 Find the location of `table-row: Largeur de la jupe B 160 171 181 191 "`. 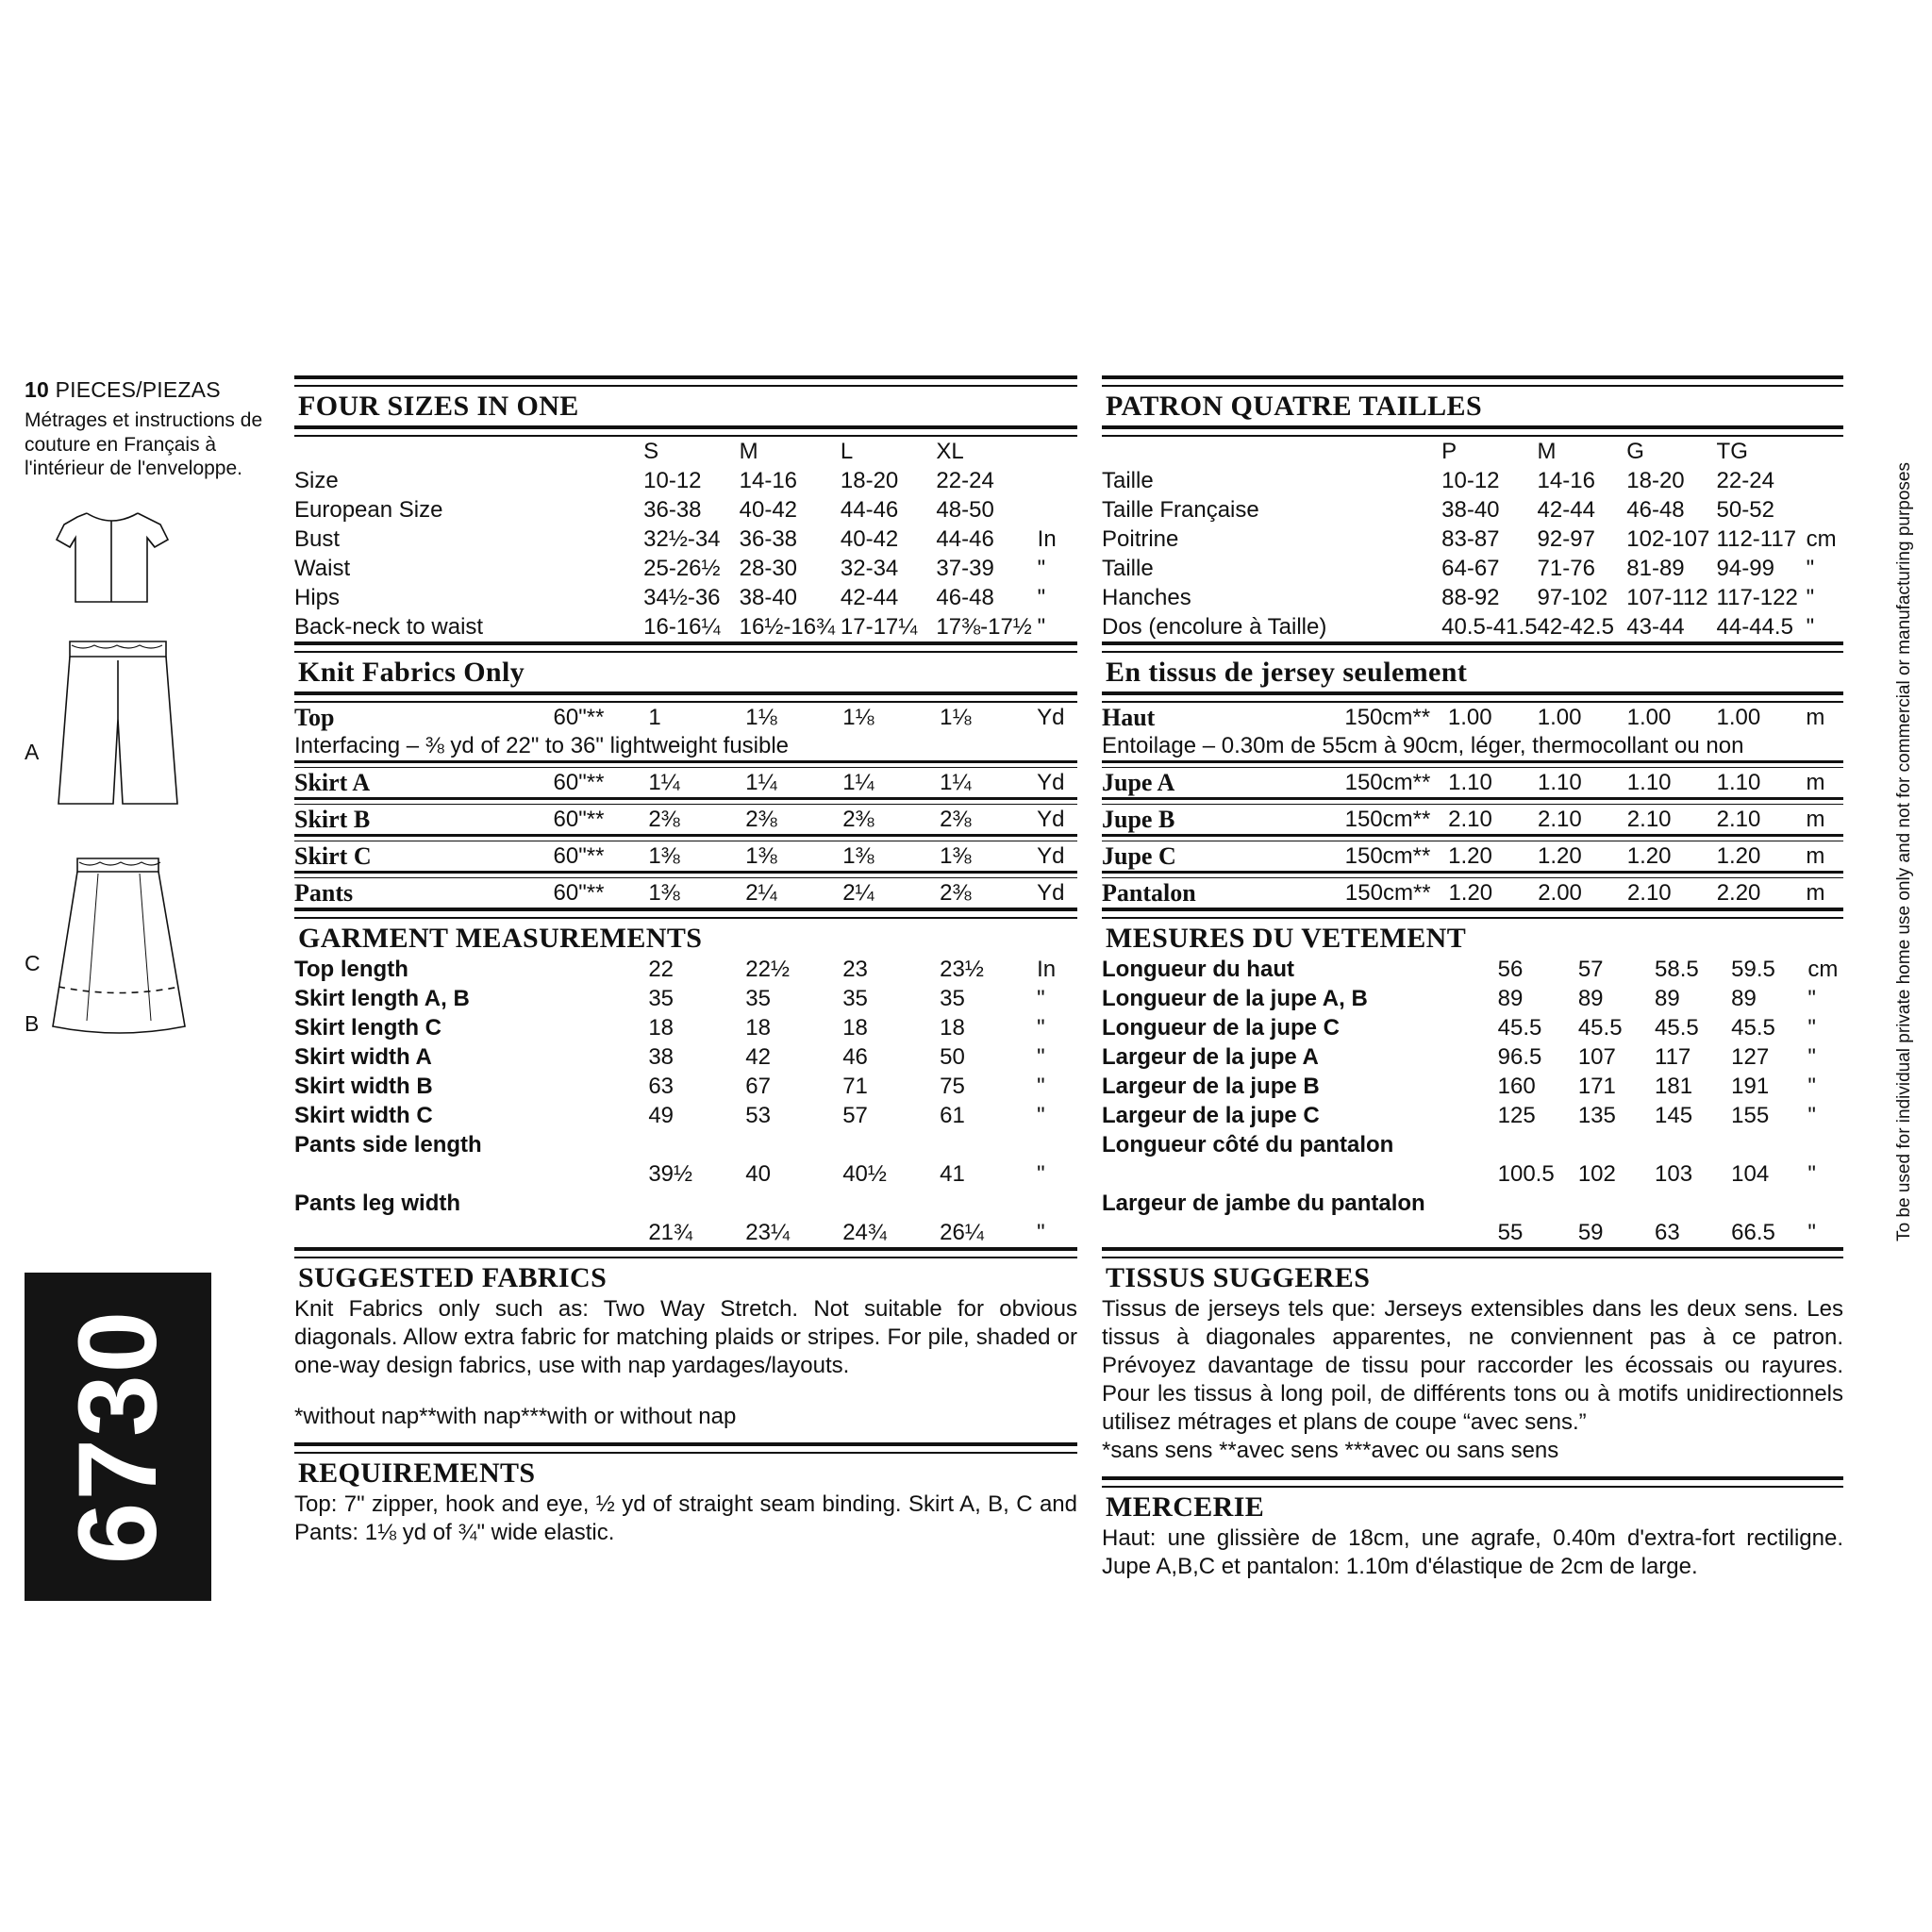

table-row: Largeur de la jupe B 160 171 181 191 " is located at coordinates (1473, 1086).